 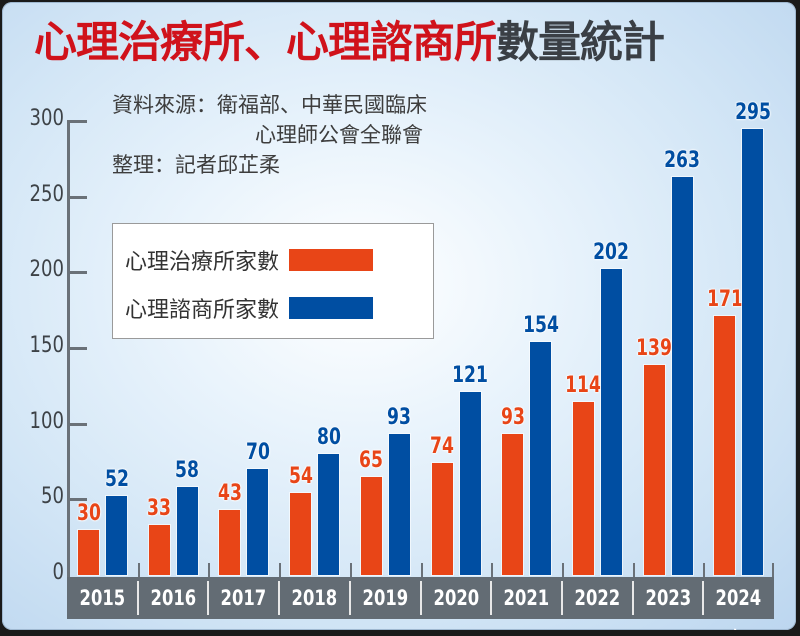 I want to click on bar-counseling-2022, so click(x=611, y=422).